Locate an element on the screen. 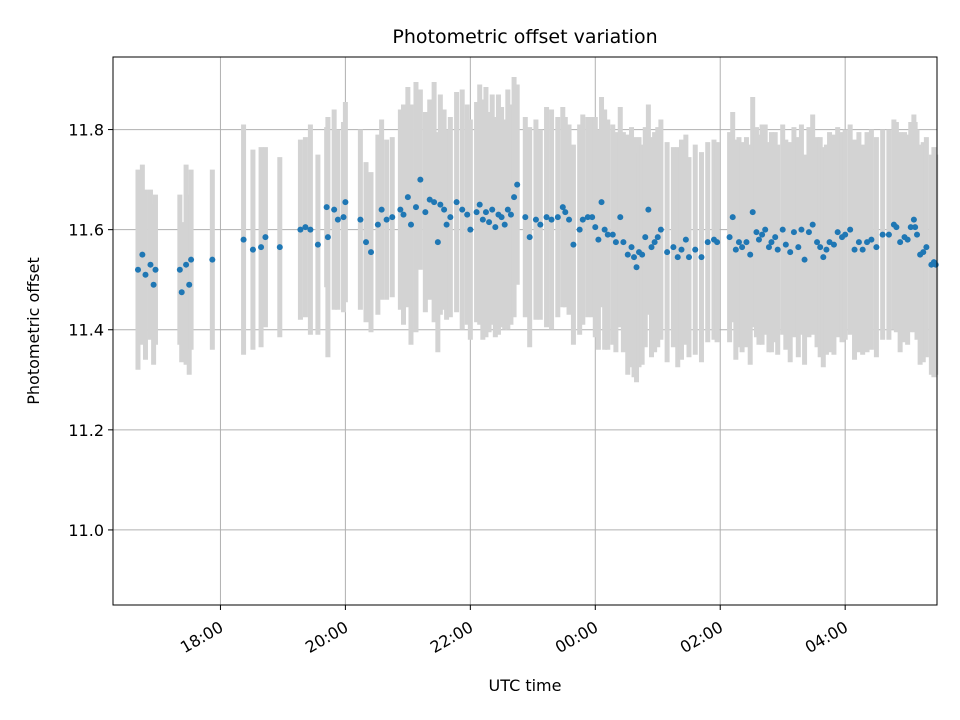  y-tick-label: 11.4 is located at coordinates (86, 330).